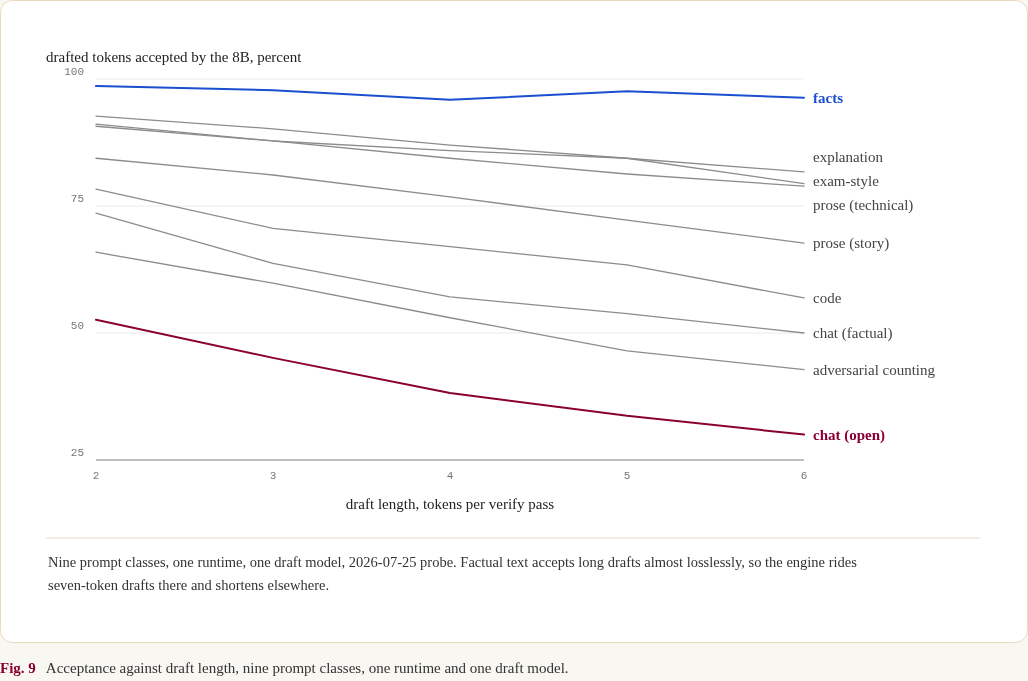 This screenshot has height=681, width=1028. What do you see at coordinates (450, 504) in the screenshot?
I see `x-axis-title: draft length, tokens per verify pass` at bounding box center [450, 504].